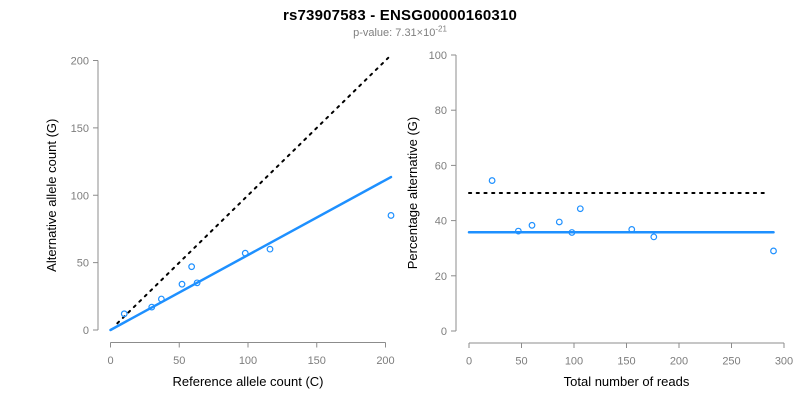 The width and height of the screenshot is (800, 400). I want to click on x-axis-label: Total number of reads, so click(627, 381).